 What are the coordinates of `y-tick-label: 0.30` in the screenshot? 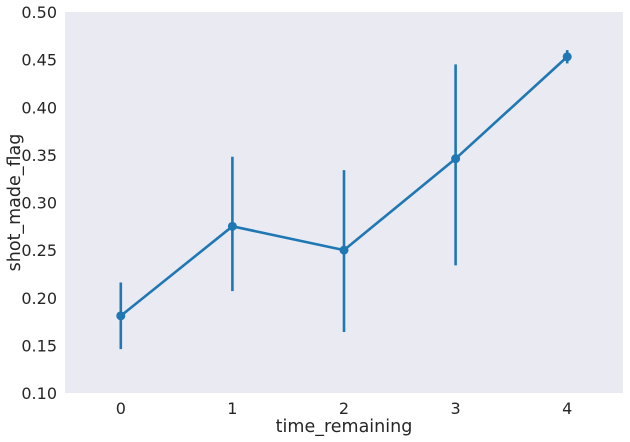 It's located at (39, 203).